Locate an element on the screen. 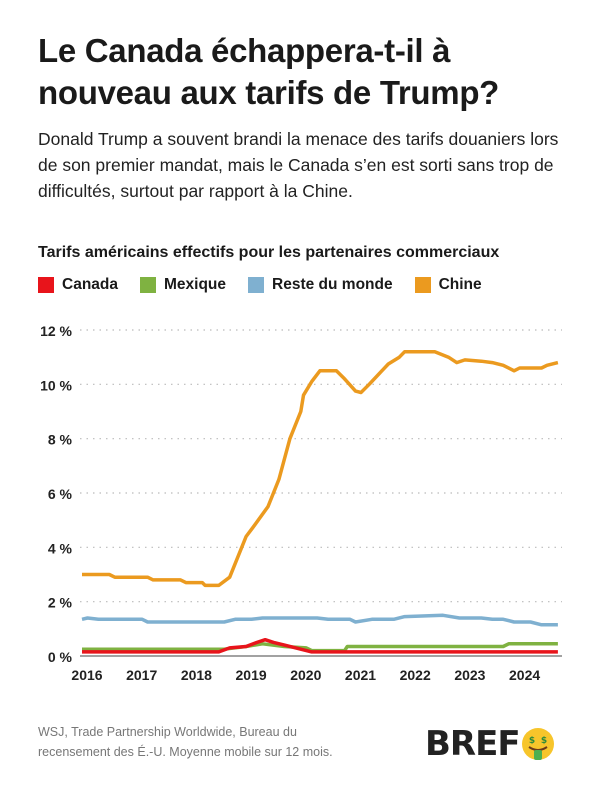 The height and width of the screenshot is (788, 600). legend-label: Canada is located at coordinates (90, 284).